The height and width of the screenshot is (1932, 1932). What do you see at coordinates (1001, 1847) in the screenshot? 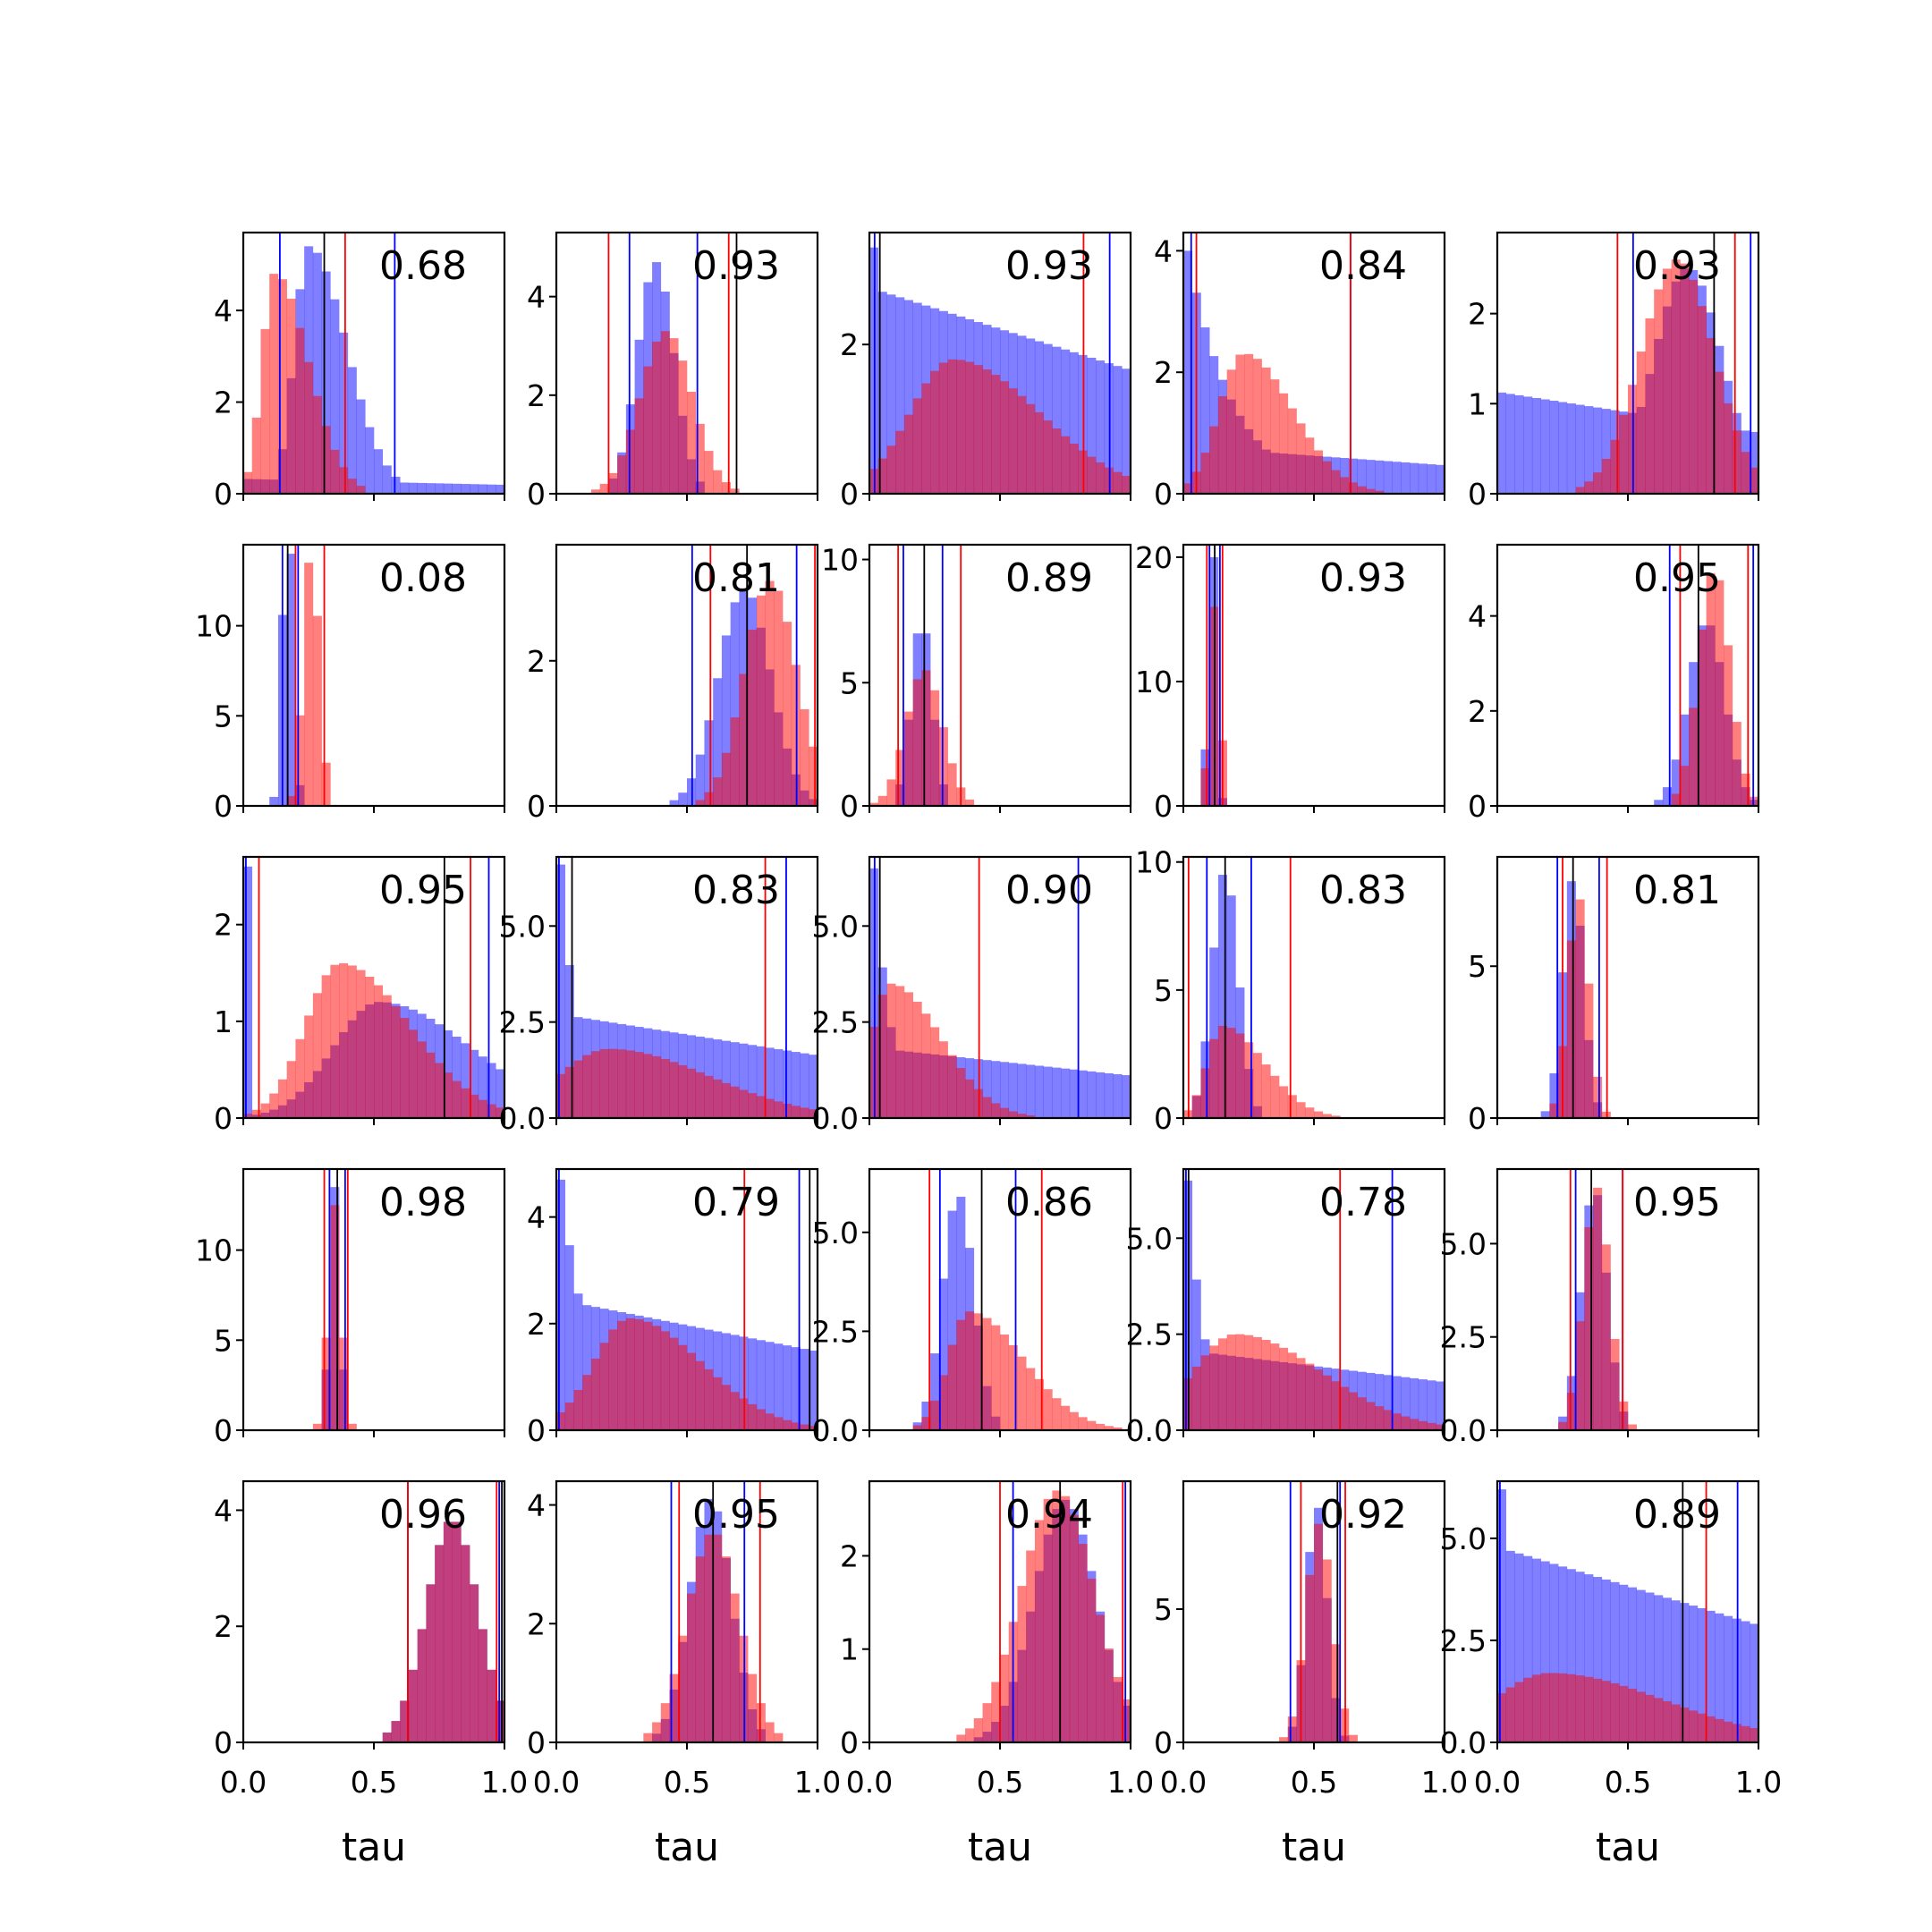
I see `x-axis-labels: tau tau tau tau tau` at bounding box center [1001, 1847].